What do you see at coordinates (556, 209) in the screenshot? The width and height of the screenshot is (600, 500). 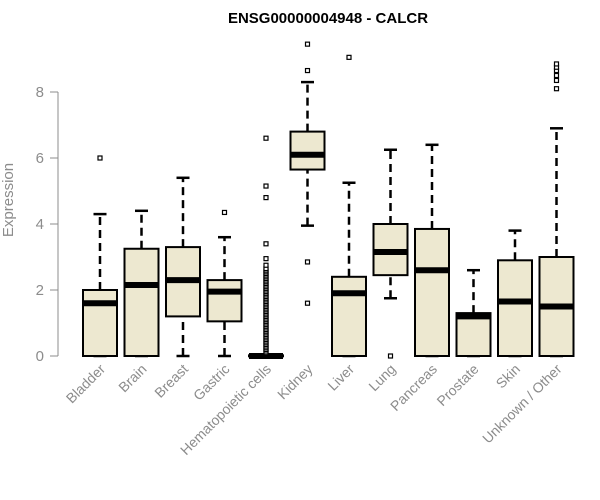 I see `box-unknown-other` at bounding box center [556, 209].